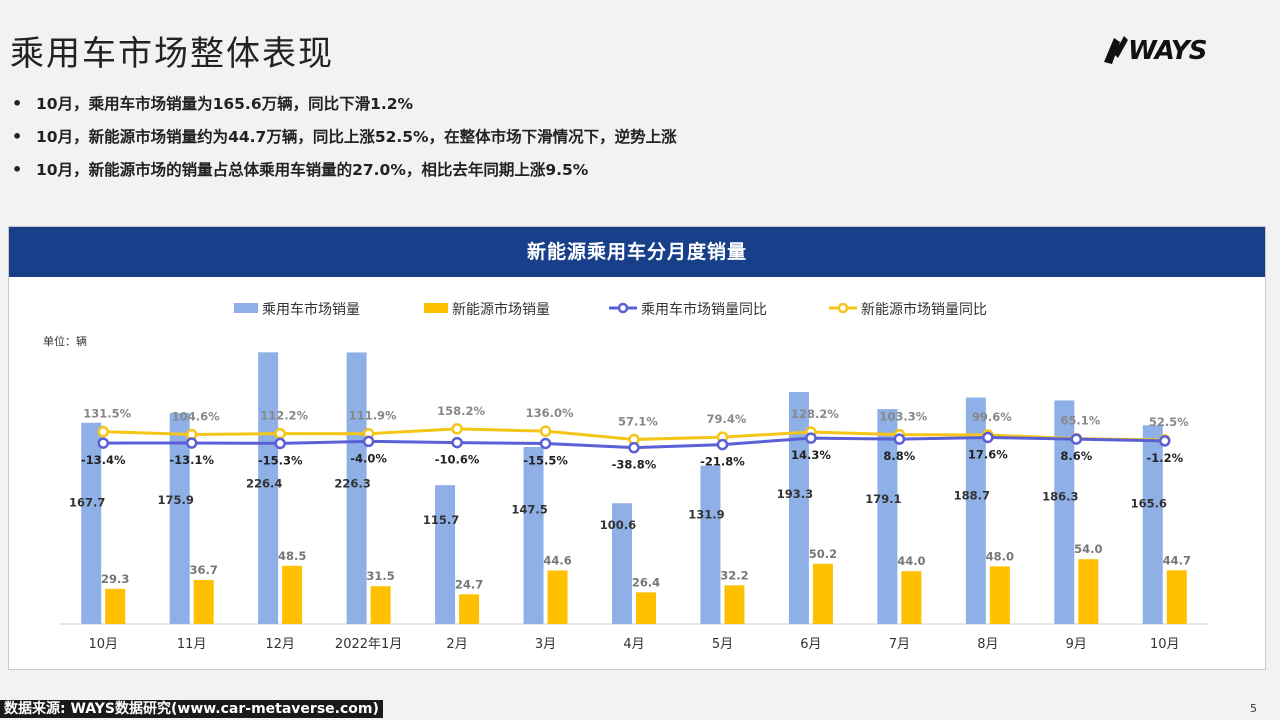  I want to click on nev-yoy-label: 136.0%, so click(550, 413).